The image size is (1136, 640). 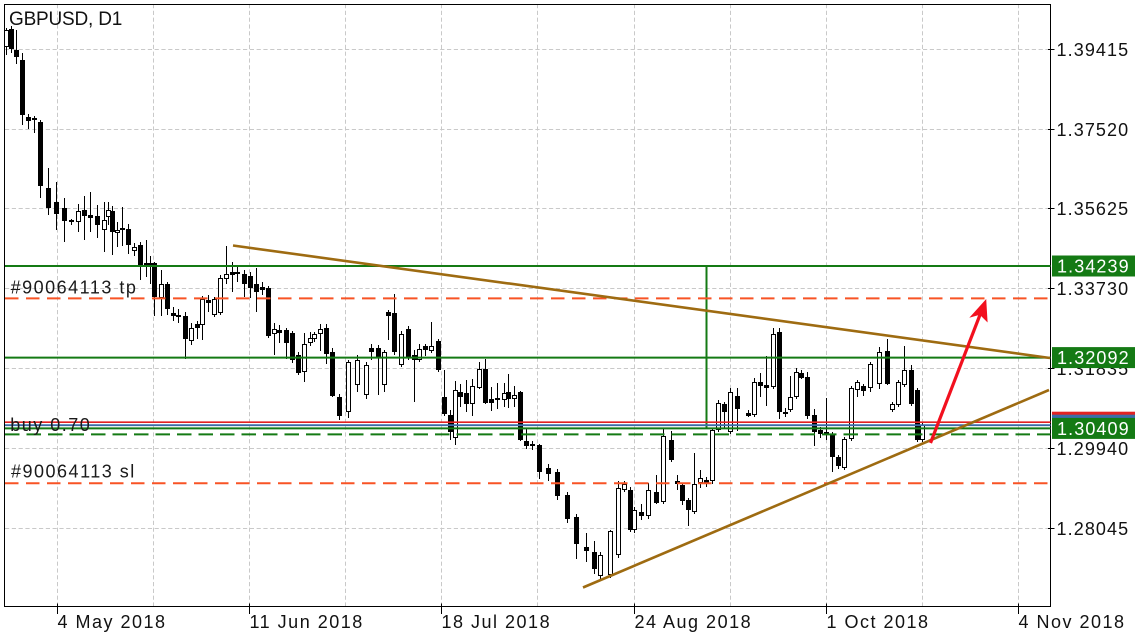 What do you see at coordinates (112, 622) in the screenshot?
I see `svg-text: 4 May 2018` at bounding box center [112, 622].